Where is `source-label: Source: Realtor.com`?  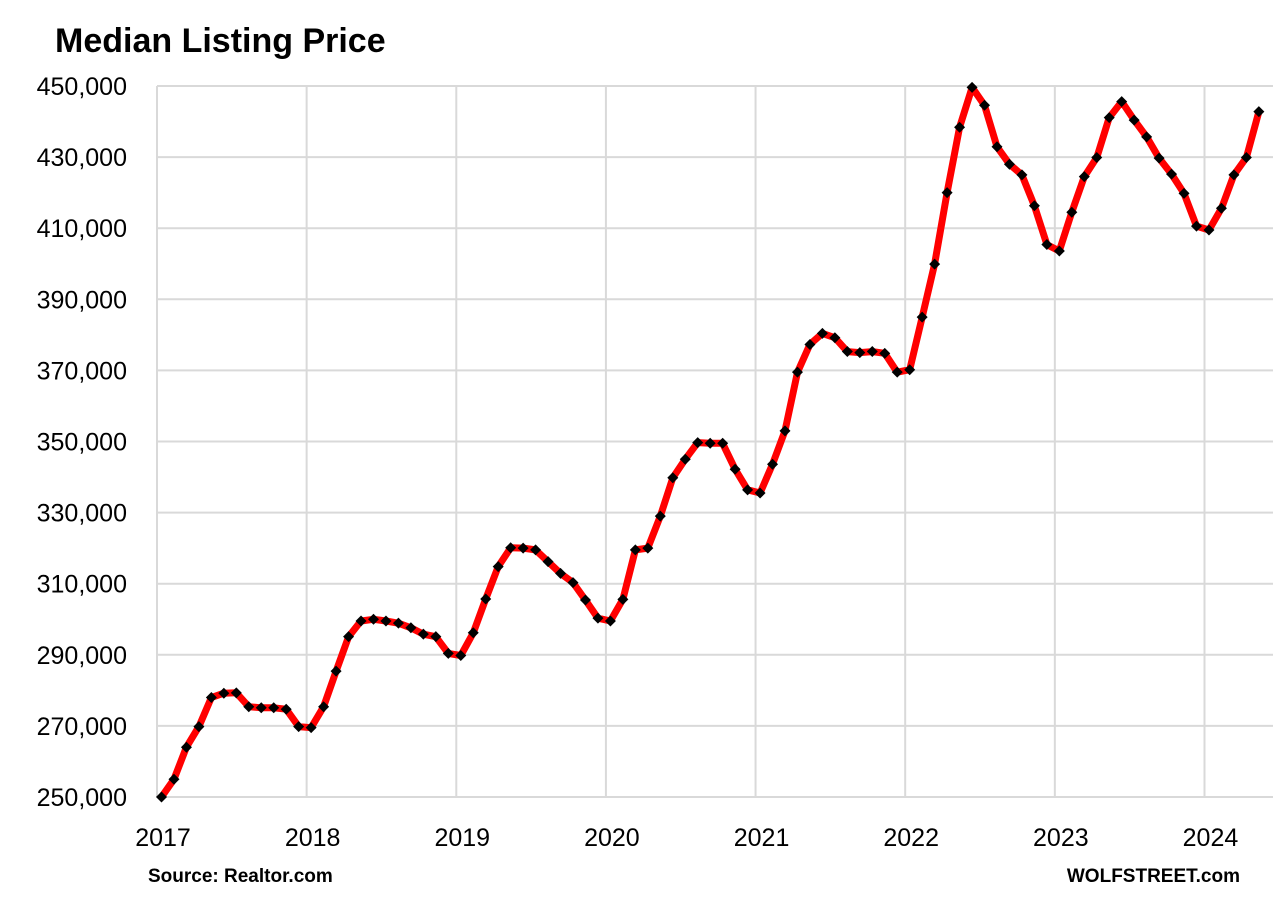 source-label: Source: Realtor.com is located at coordinates (240, 876).